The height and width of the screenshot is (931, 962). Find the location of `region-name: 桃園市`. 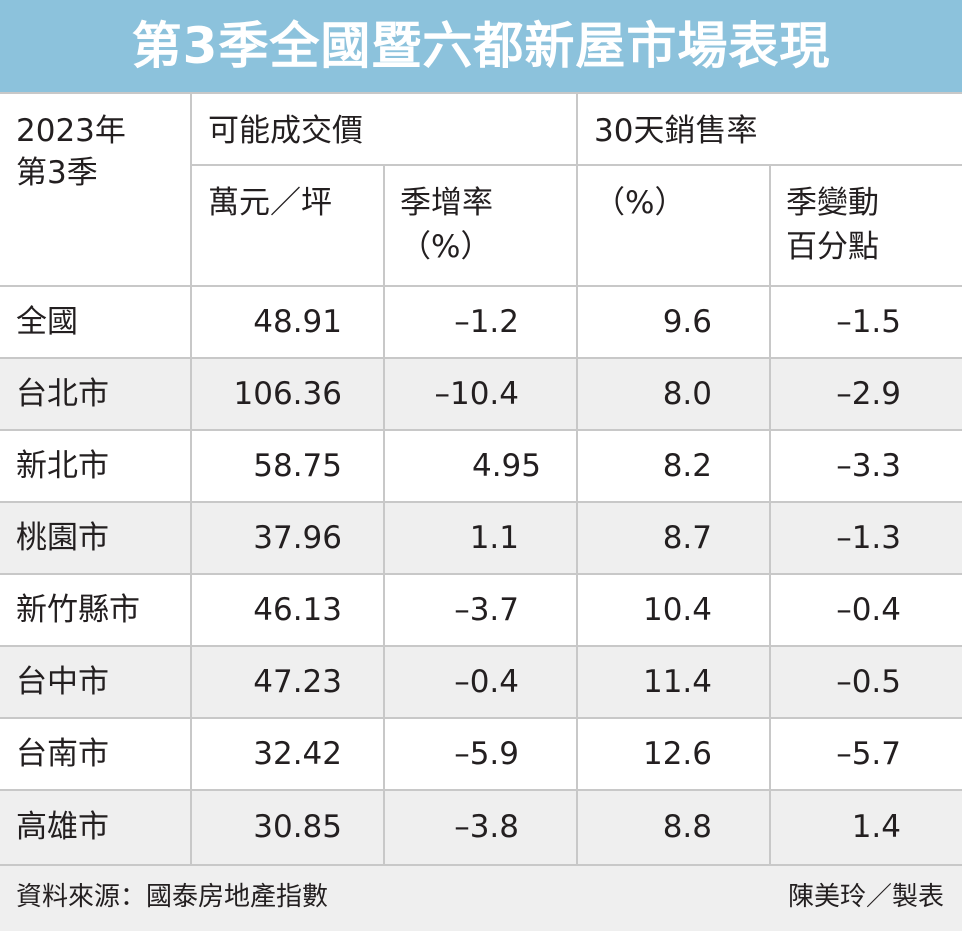

region-name: 桃園市 is located at coordinates (62, 538).